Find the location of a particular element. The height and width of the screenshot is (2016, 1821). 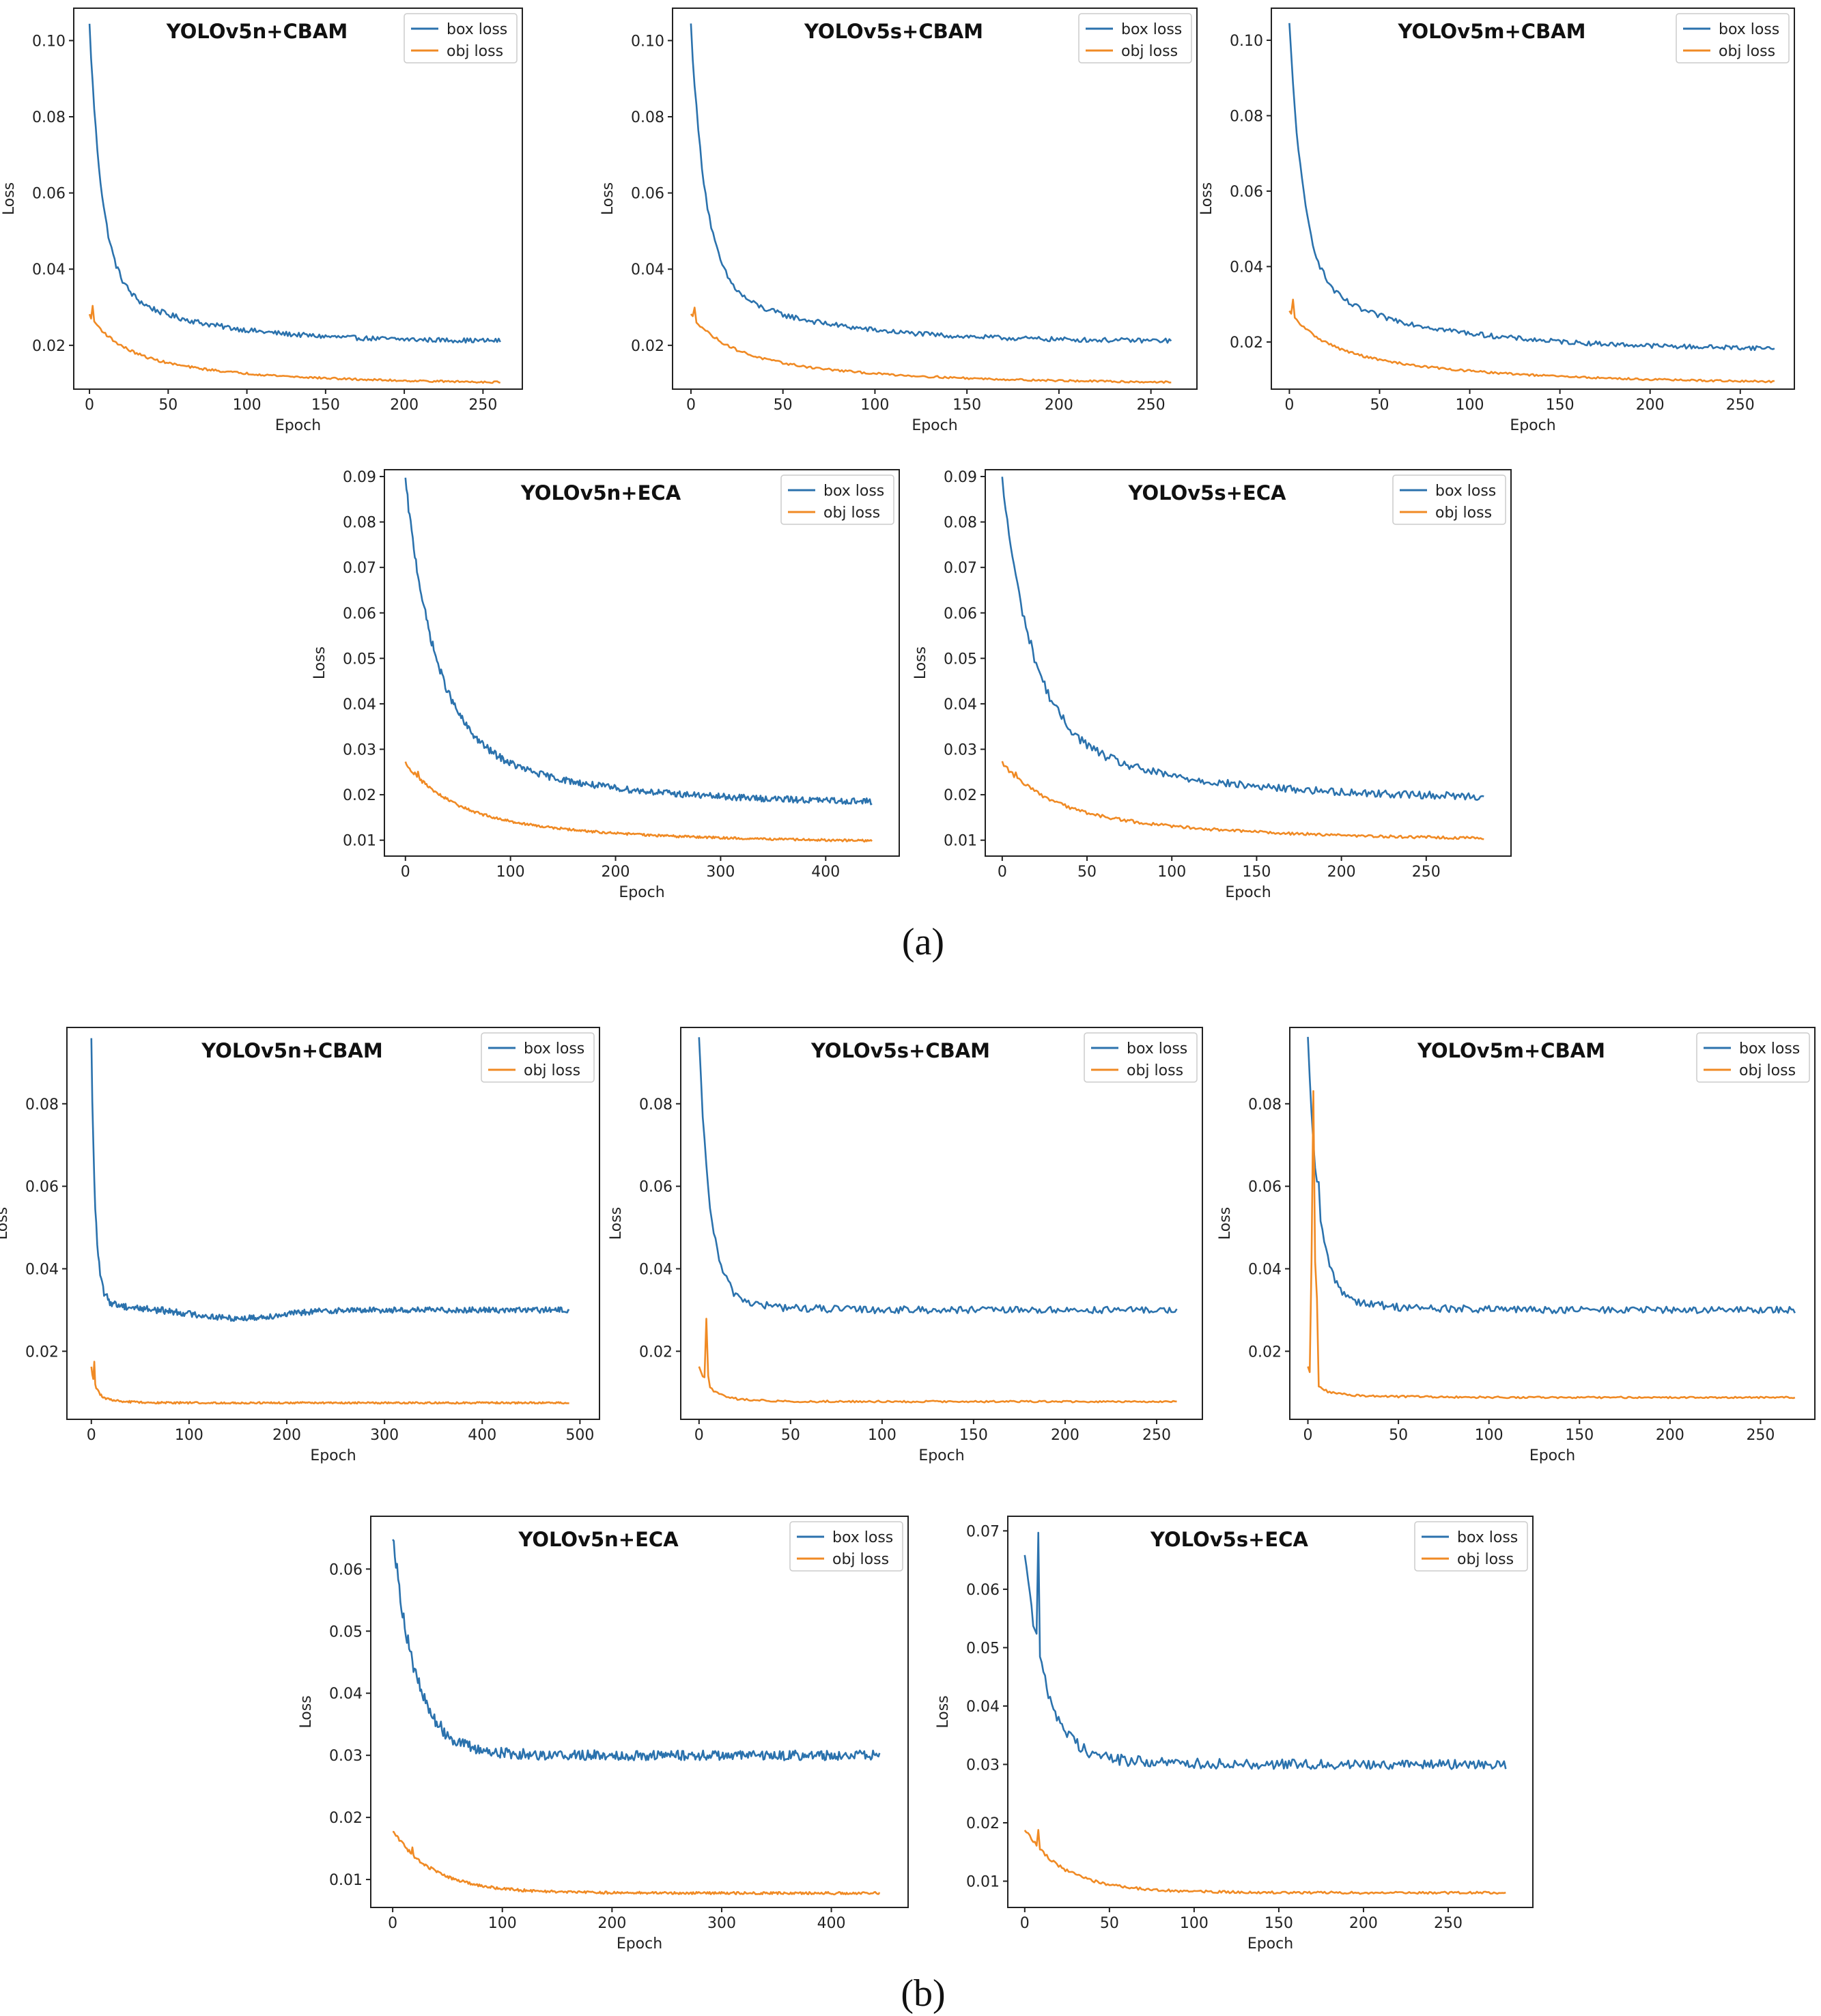

y-tick-label: 0.09 is located at coordinates (359, 478).